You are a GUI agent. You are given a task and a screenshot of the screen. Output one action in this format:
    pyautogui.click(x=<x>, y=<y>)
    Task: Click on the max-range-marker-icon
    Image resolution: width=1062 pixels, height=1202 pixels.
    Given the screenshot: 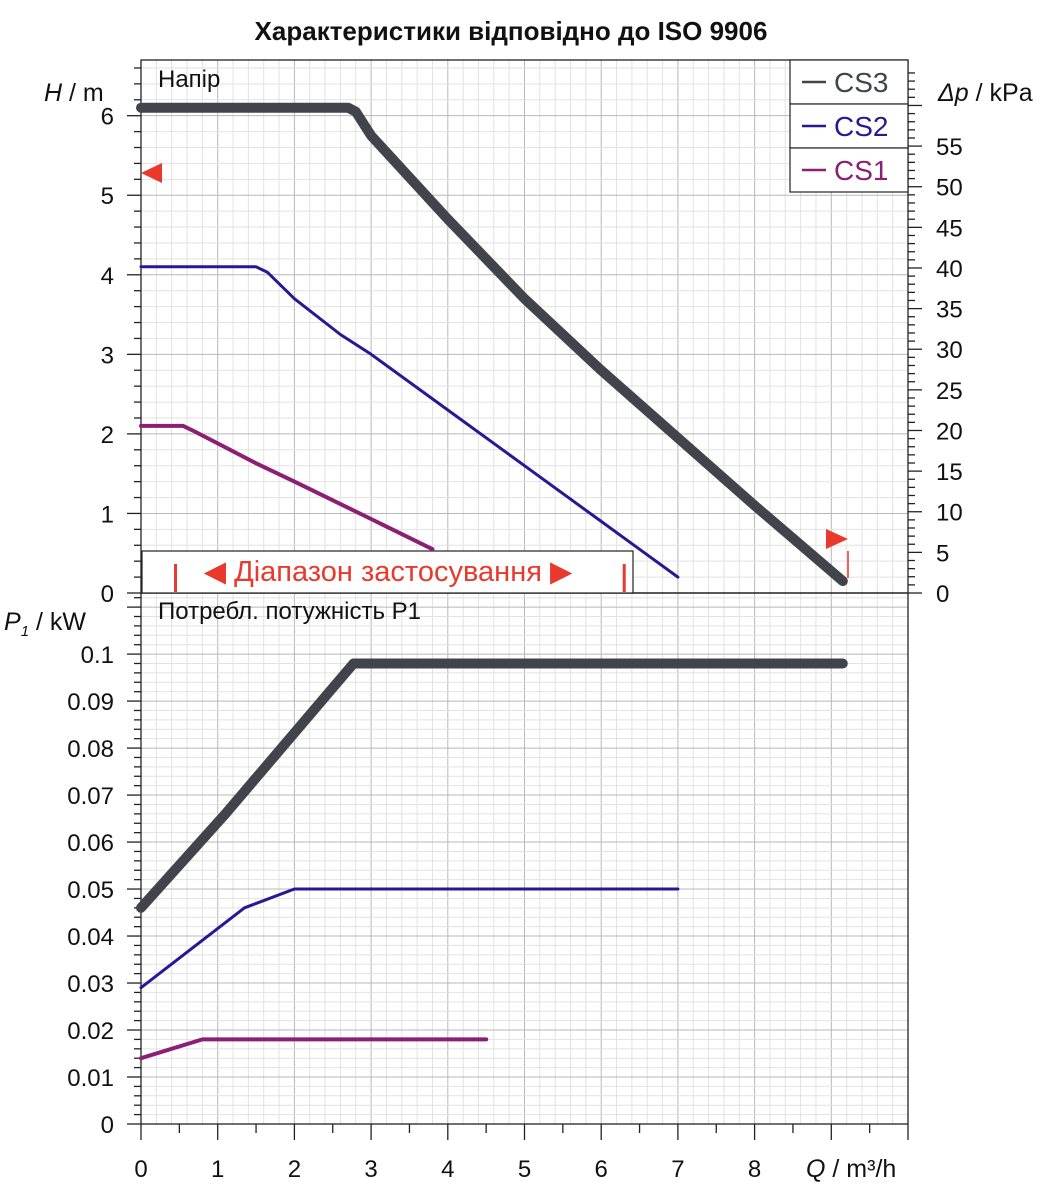 What is the action you would take?
    pyautogui.click(x=837, y=539)
    